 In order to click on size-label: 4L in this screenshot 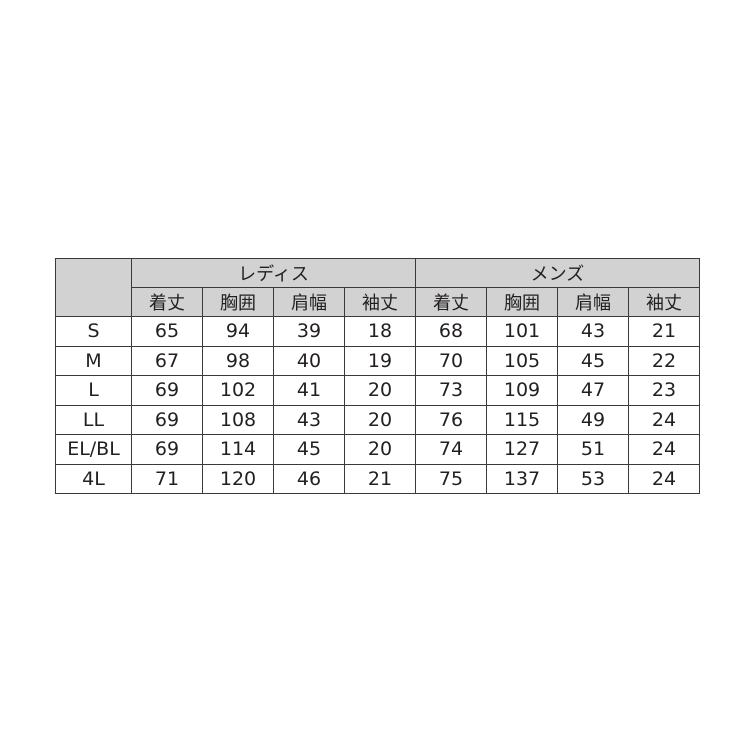, I will do `click(93, 478)`.